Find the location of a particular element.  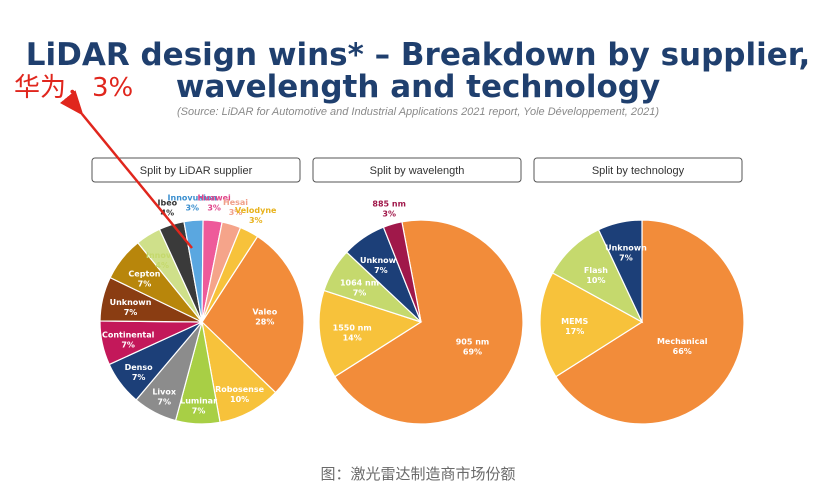

chart-title: Split by wavelength is located at coordinates (417, 171).